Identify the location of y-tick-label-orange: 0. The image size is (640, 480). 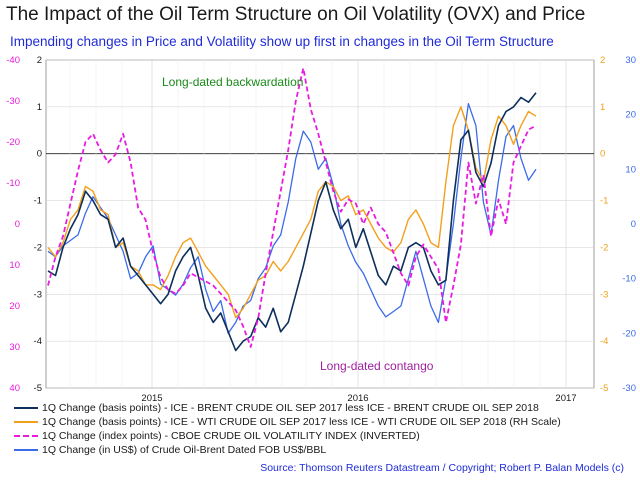
(602, 154).